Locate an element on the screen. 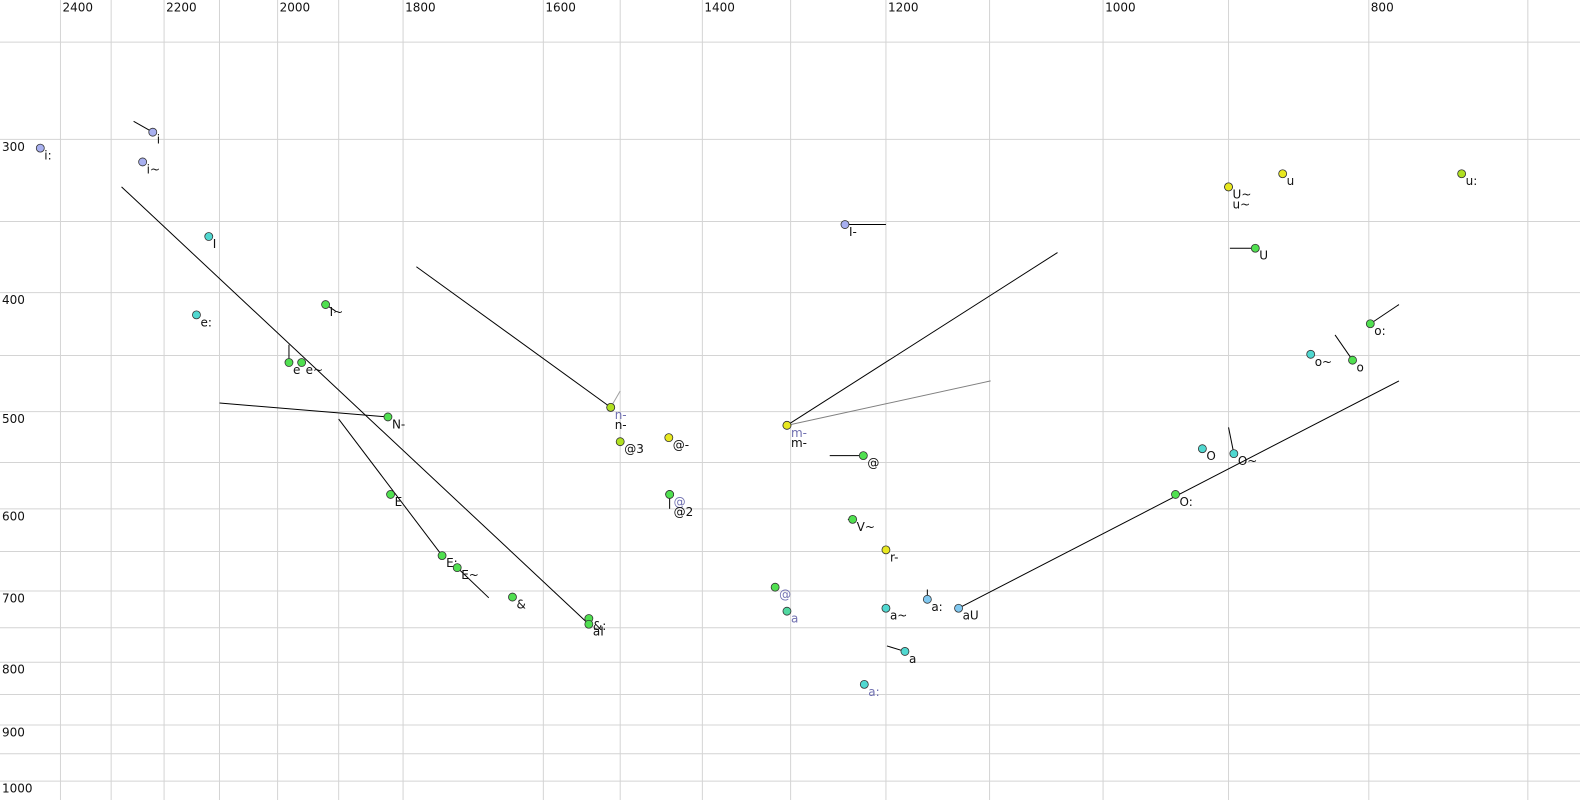 This screenshot has width=1580, height=800. x-tick-label: 2000 is located at coordinates (295, 8).